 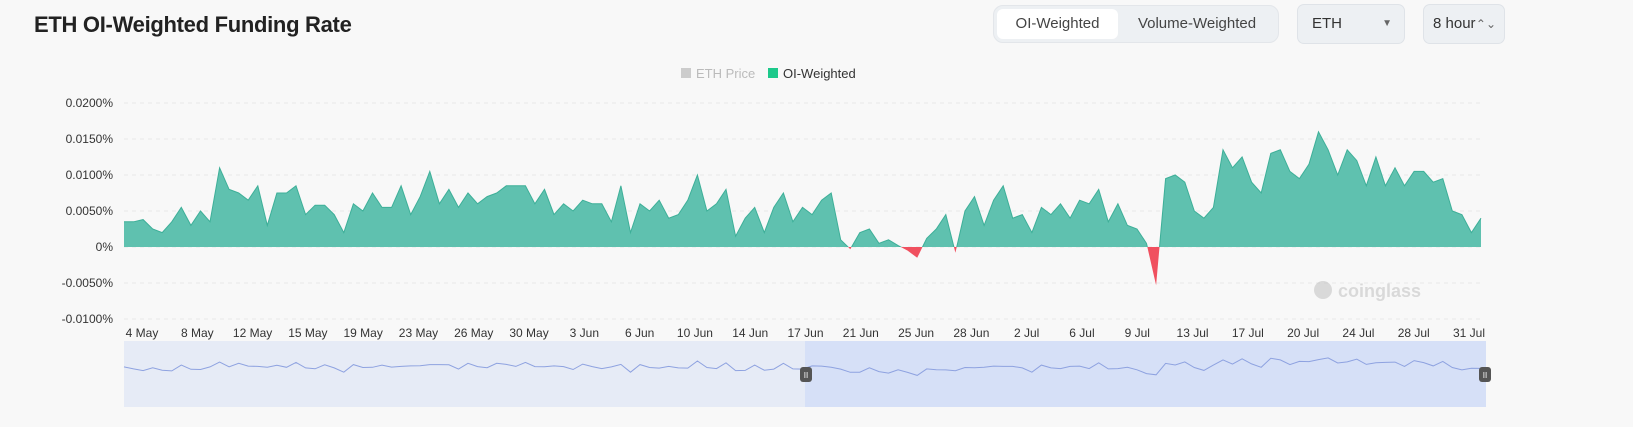 What do you see at coordinates (773, 73) in the screenshot?
I see `legend-swatch-oi-weighted` at bounding box center [773, 73].